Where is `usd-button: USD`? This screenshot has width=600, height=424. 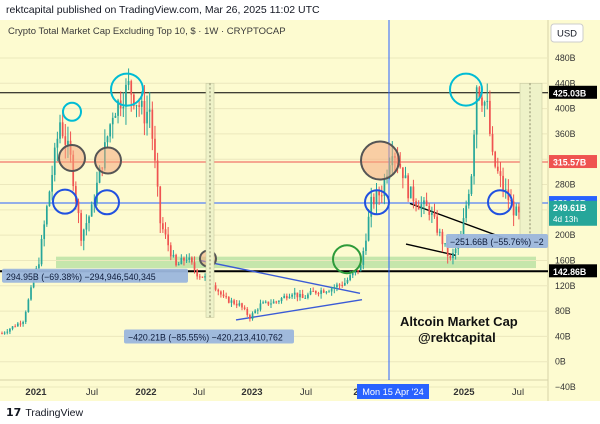 usd-button: USD is located at coordinates (567, 33).